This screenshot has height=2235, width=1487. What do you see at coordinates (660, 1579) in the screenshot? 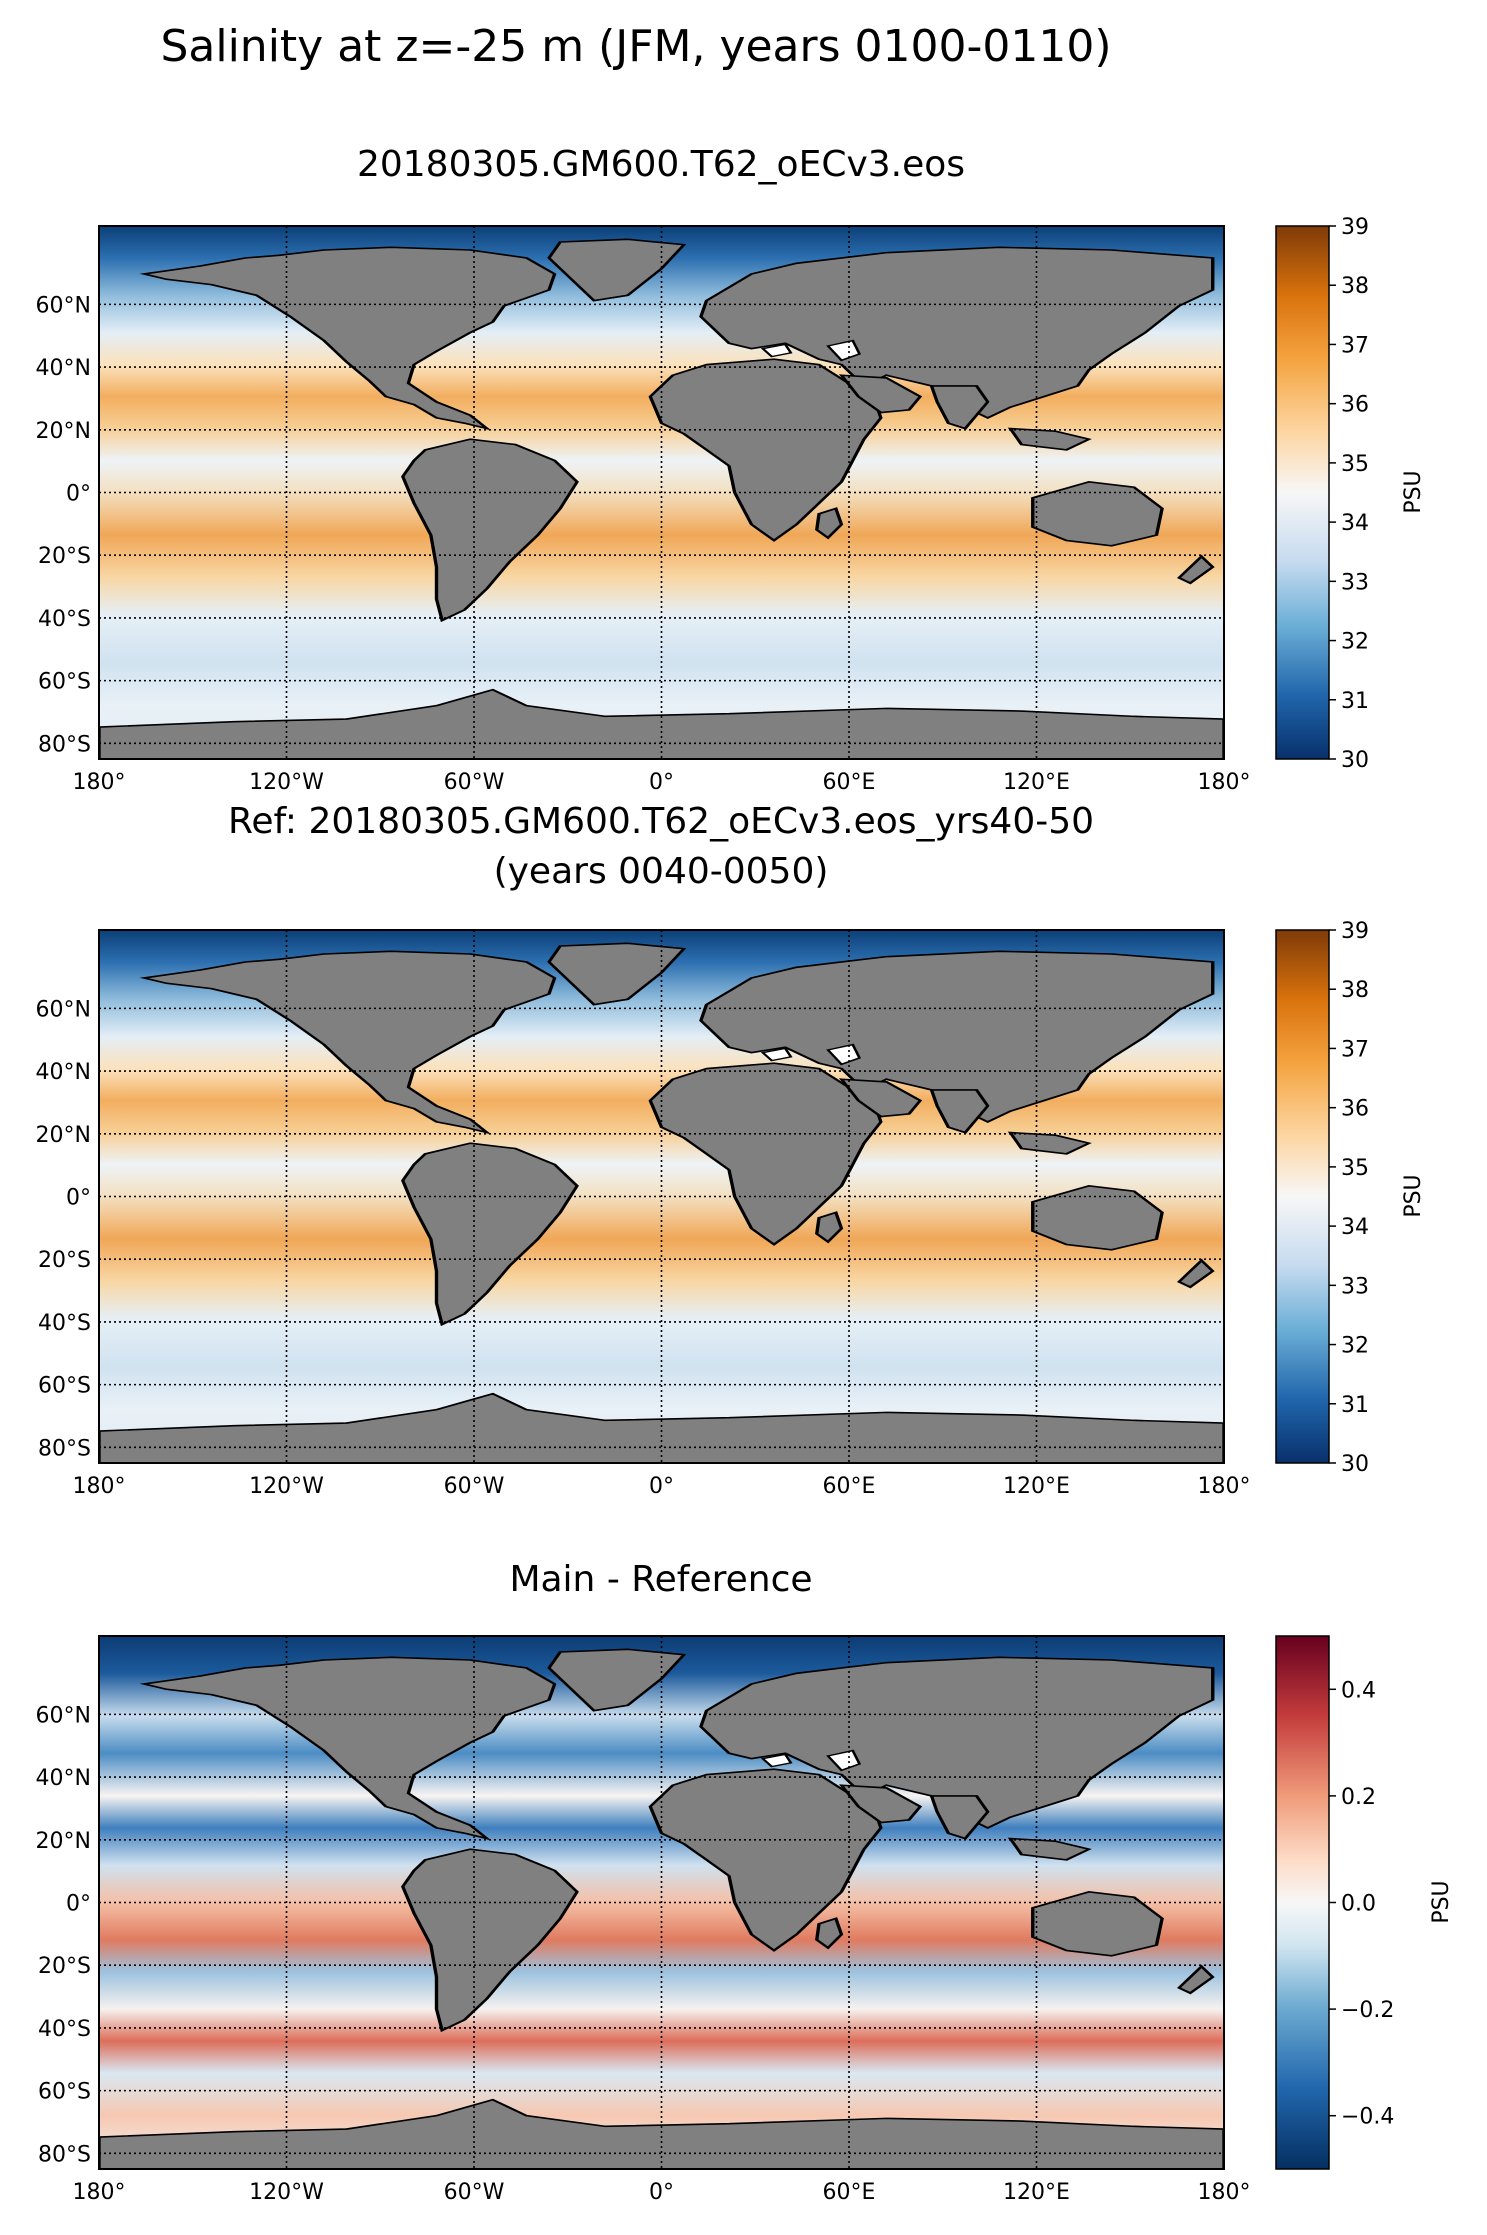
I see `panel-3-title: Main - Reference` at bounding box center [660, 1579].